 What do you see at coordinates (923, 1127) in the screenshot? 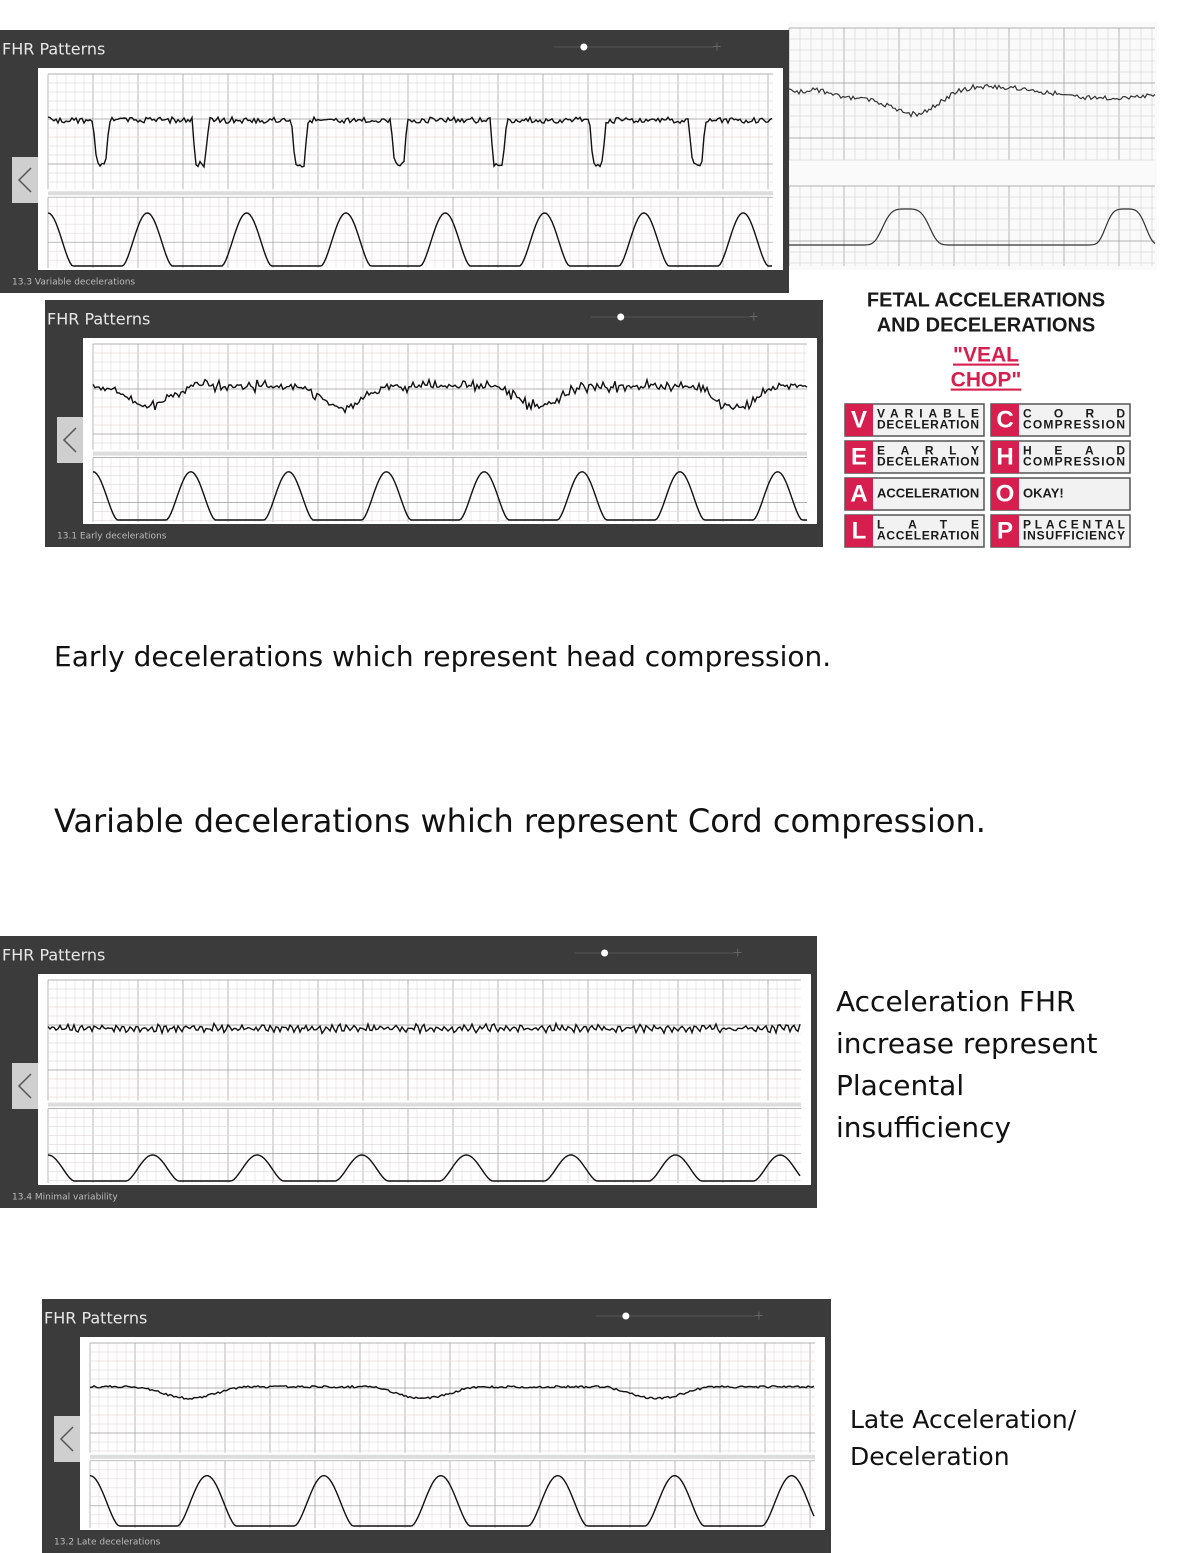
I see `note-text: insufficiency` at bounding box center [923, 1127].